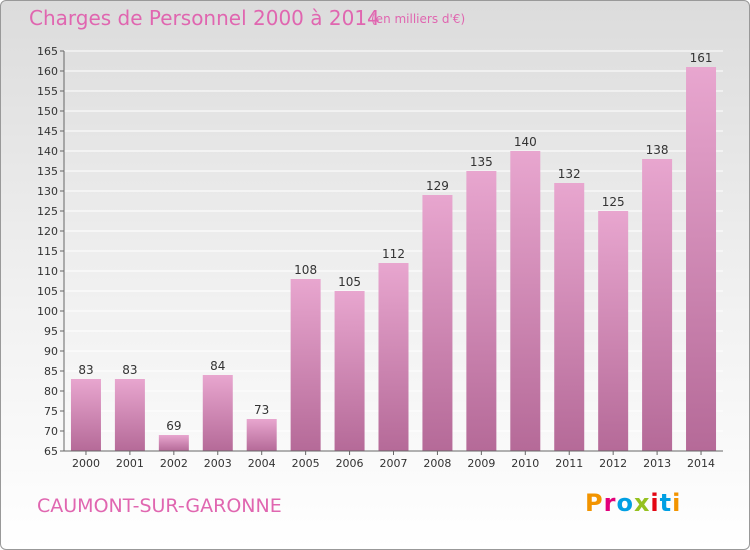 This screenshot has height=550, width=750. What do you see at coordinates (204, 18) in the screenshot?
I see `chart-title: Charges de Personnel 2000 à 2014` at bounding box center [204, 18].